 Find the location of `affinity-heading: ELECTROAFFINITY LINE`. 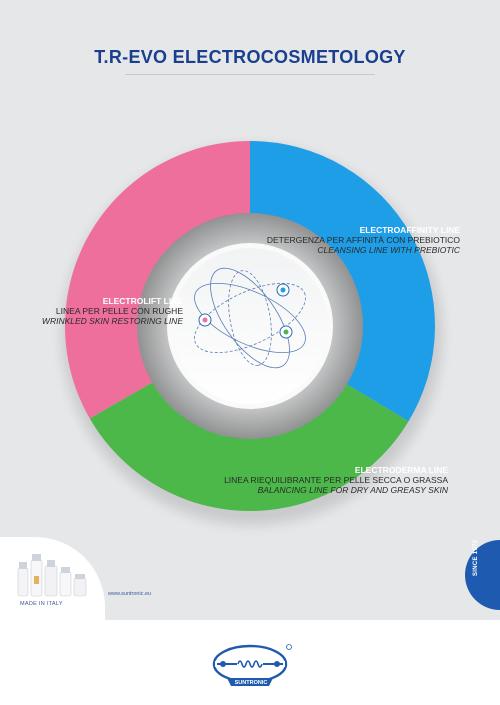

affinity-heading: ELECTROAFFINITY LINE is located at coordinates (409, 230).